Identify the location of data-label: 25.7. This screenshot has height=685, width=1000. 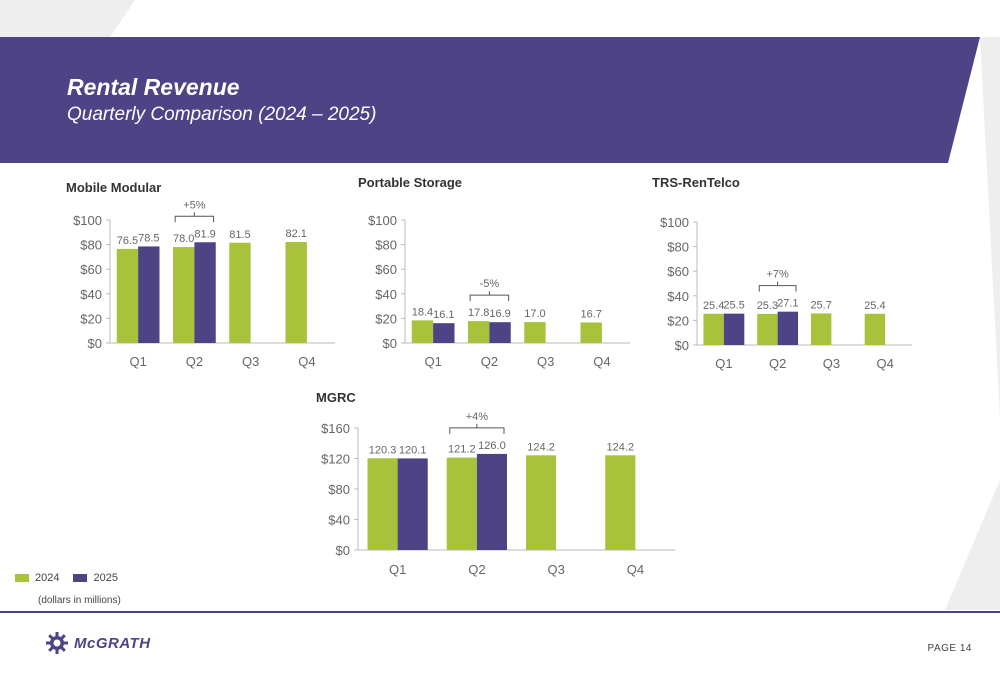
(820, 305).